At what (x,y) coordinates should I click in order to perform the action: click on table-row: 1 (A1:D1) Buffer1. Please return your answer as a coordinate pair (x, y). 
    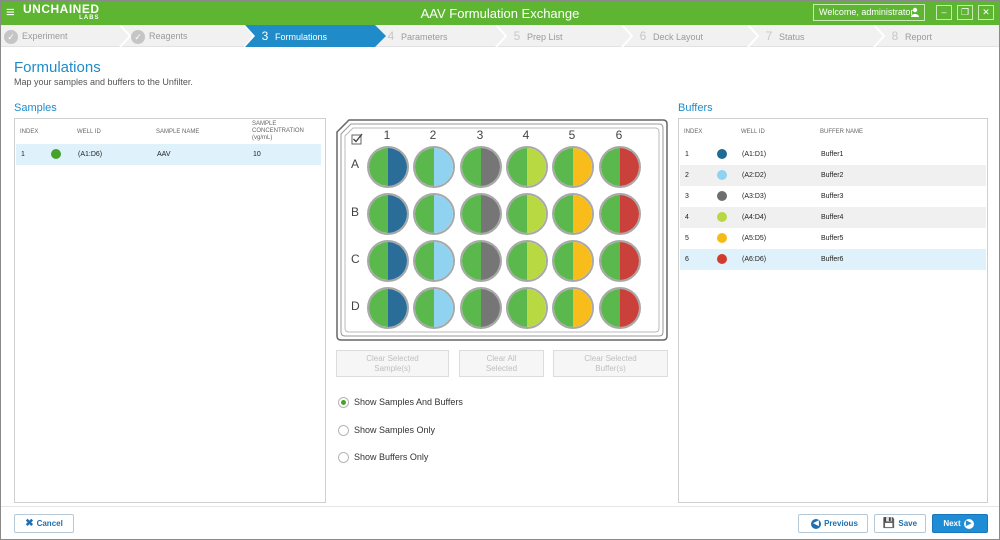
    Looking at the image, I should click on (833, 154).